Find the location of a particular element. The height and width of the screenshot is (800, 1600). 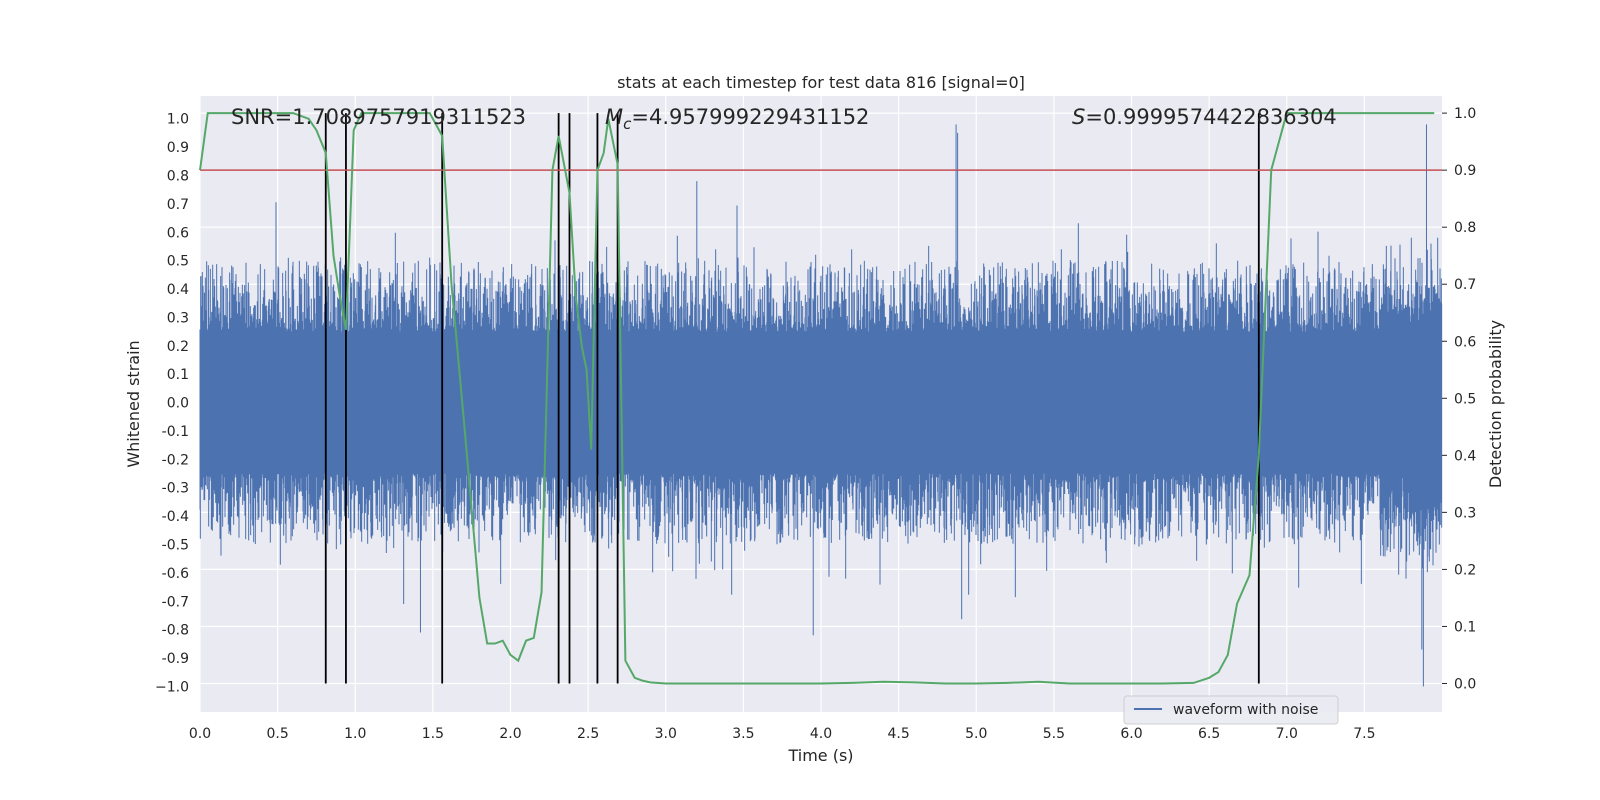

legend-label: waveform with noise is located at coordinates (1245, 710).